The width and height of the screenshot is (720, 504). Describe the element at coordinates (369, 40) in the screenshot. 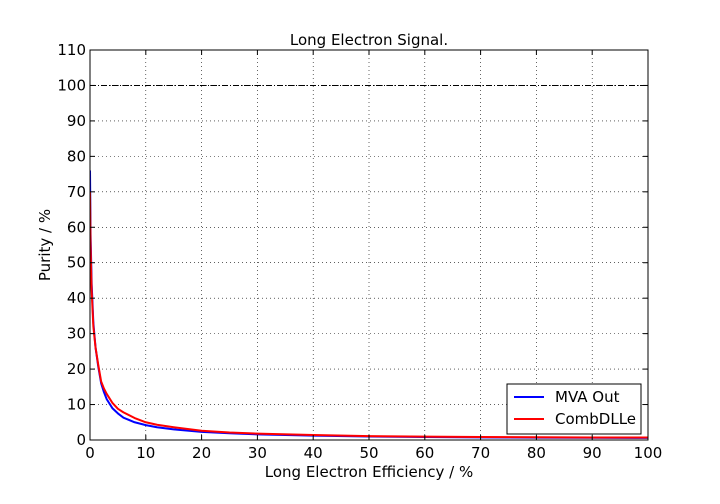

I see `chart-title: Long Electron Signal.` at that location.